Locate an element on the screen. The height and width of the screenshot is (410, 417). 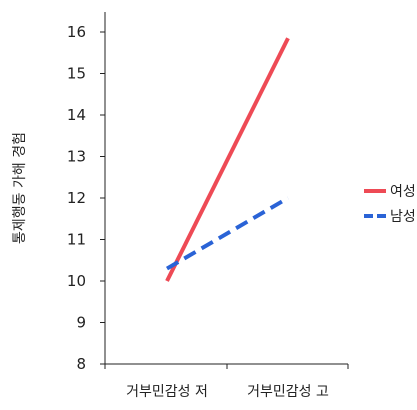
y-tick-label: 14 is located at coordinates (76, 115).